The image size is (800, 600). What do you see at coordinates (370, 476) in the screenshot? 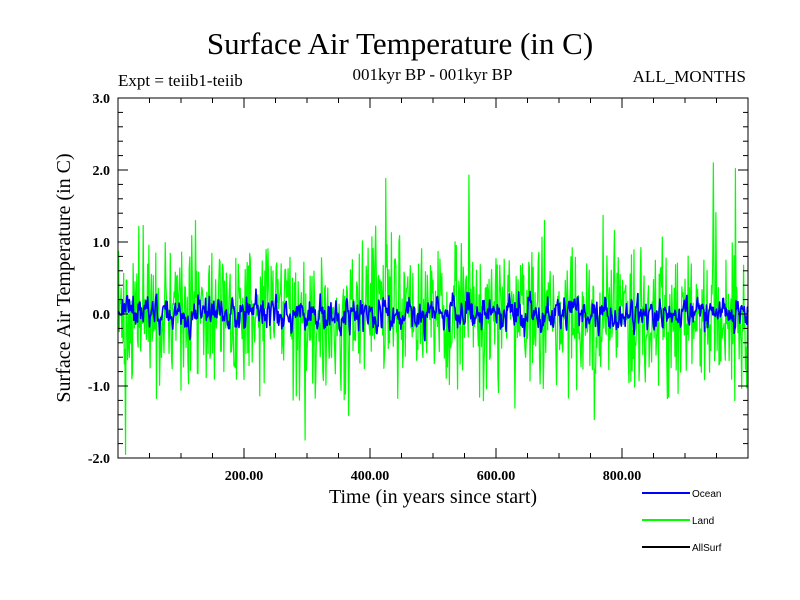
I see `x-tick-label: 400.00` at bounding box center [370, 476].